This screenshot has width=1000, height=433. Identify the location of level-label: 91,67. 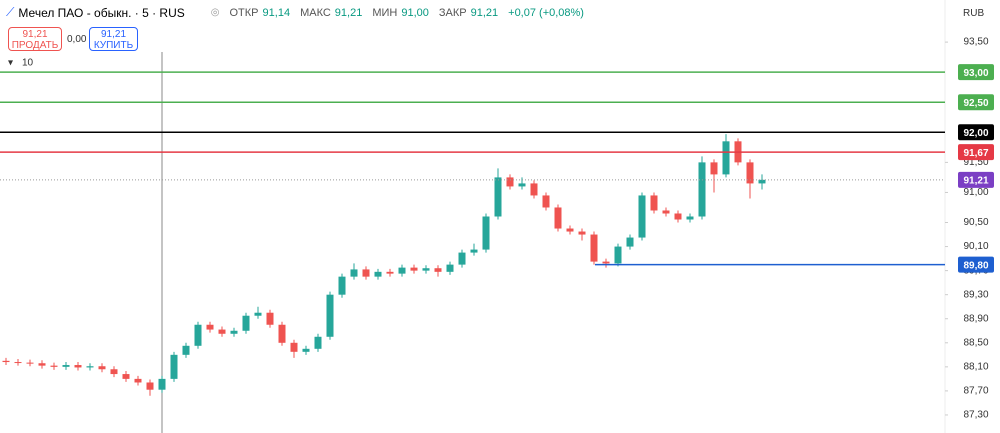
(975, 153).